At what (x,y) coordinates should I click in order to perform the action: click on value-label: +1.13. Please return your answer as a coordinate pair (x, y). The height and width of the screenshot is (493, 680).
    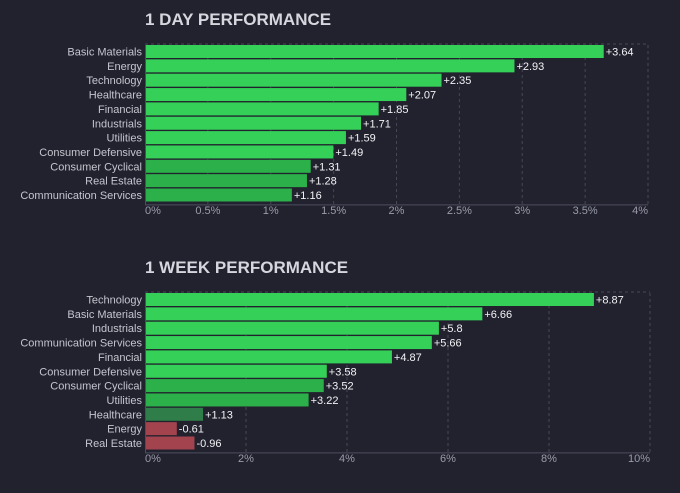
    Looking at the image, I should click on (219, 415).